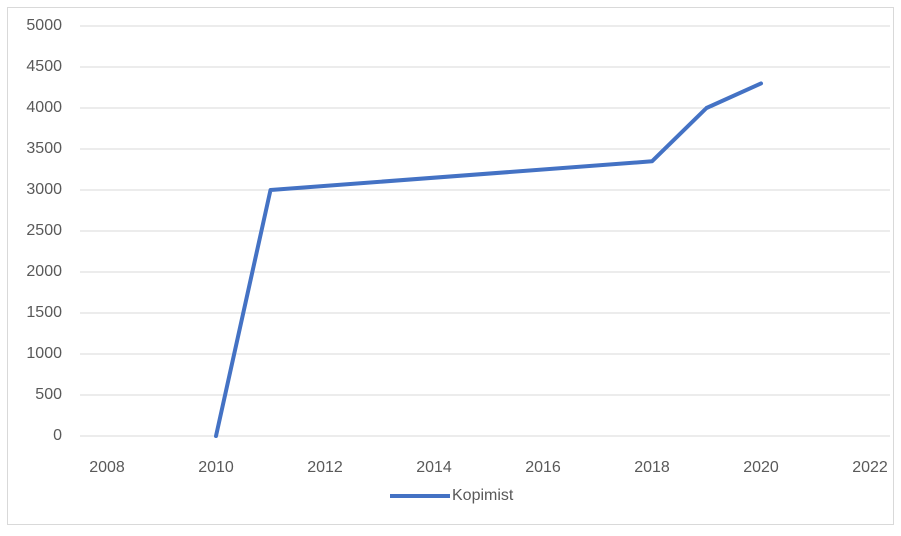  Describe the element at coordinates (325, 467) in the screenshot. I see `x-tick-label: 2012` at that location.